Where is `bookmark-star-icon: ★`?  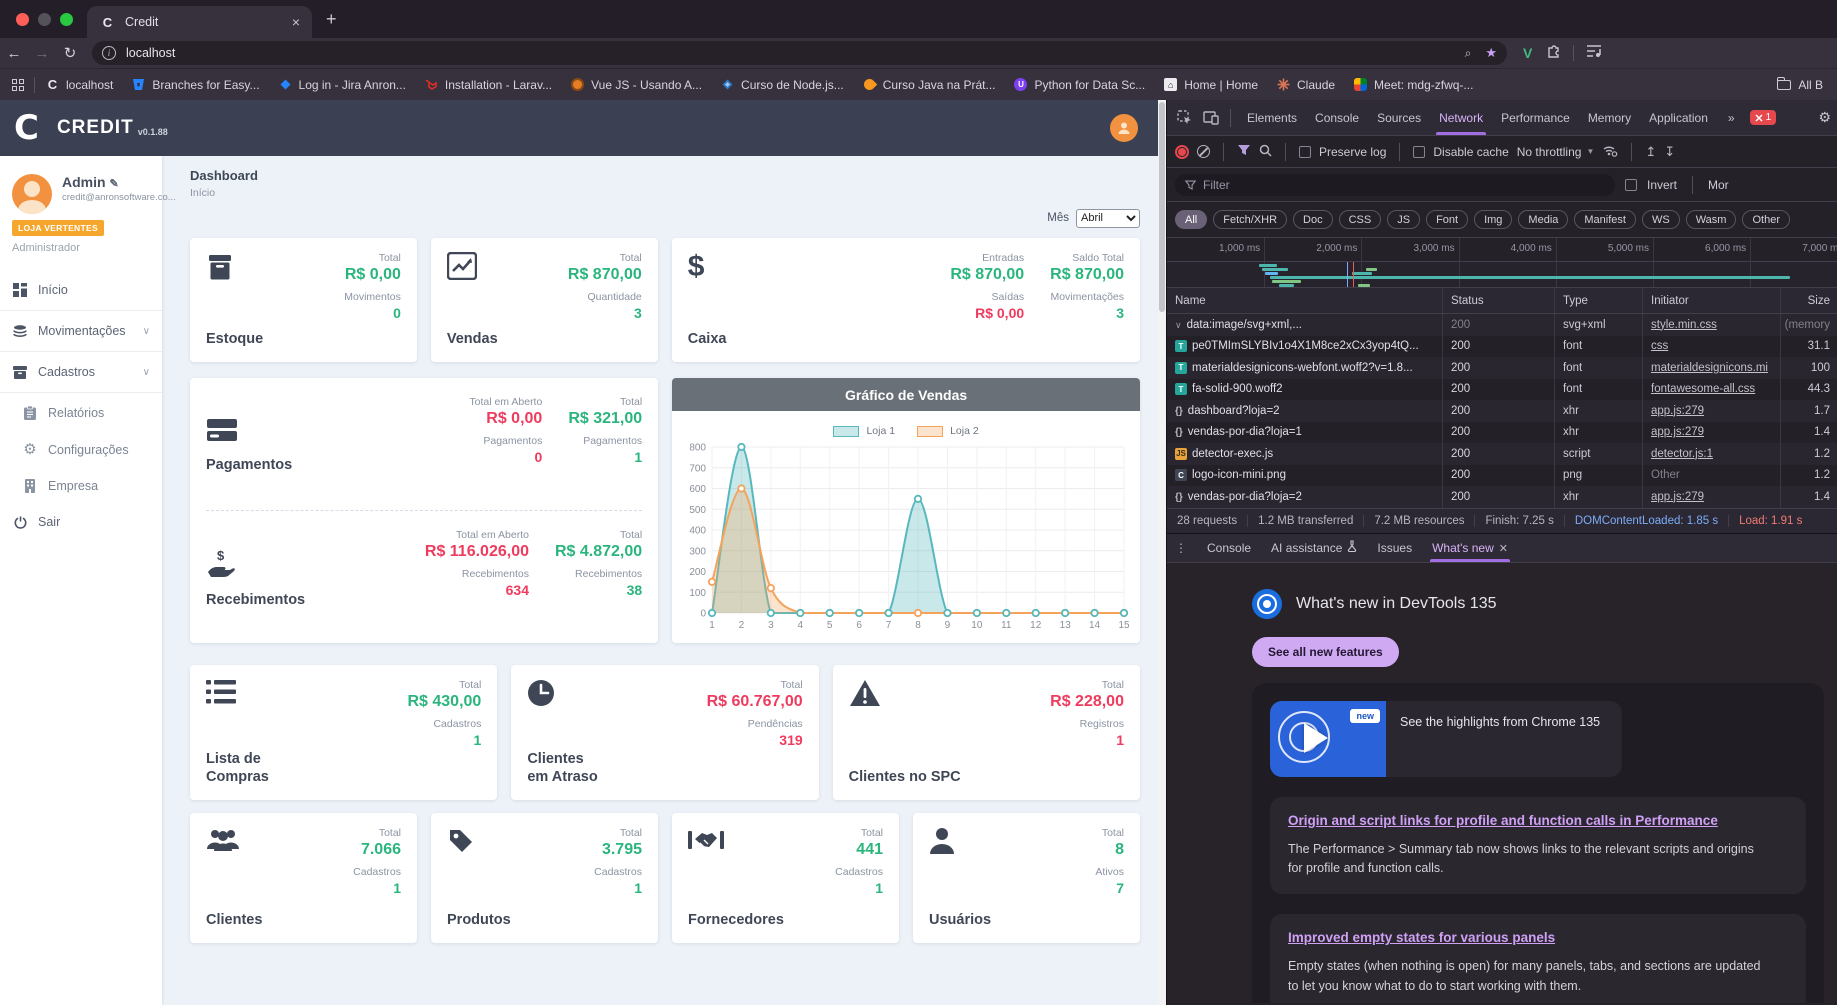 bookmark-star-icon: ★ is located at coordinates (1491, 52).